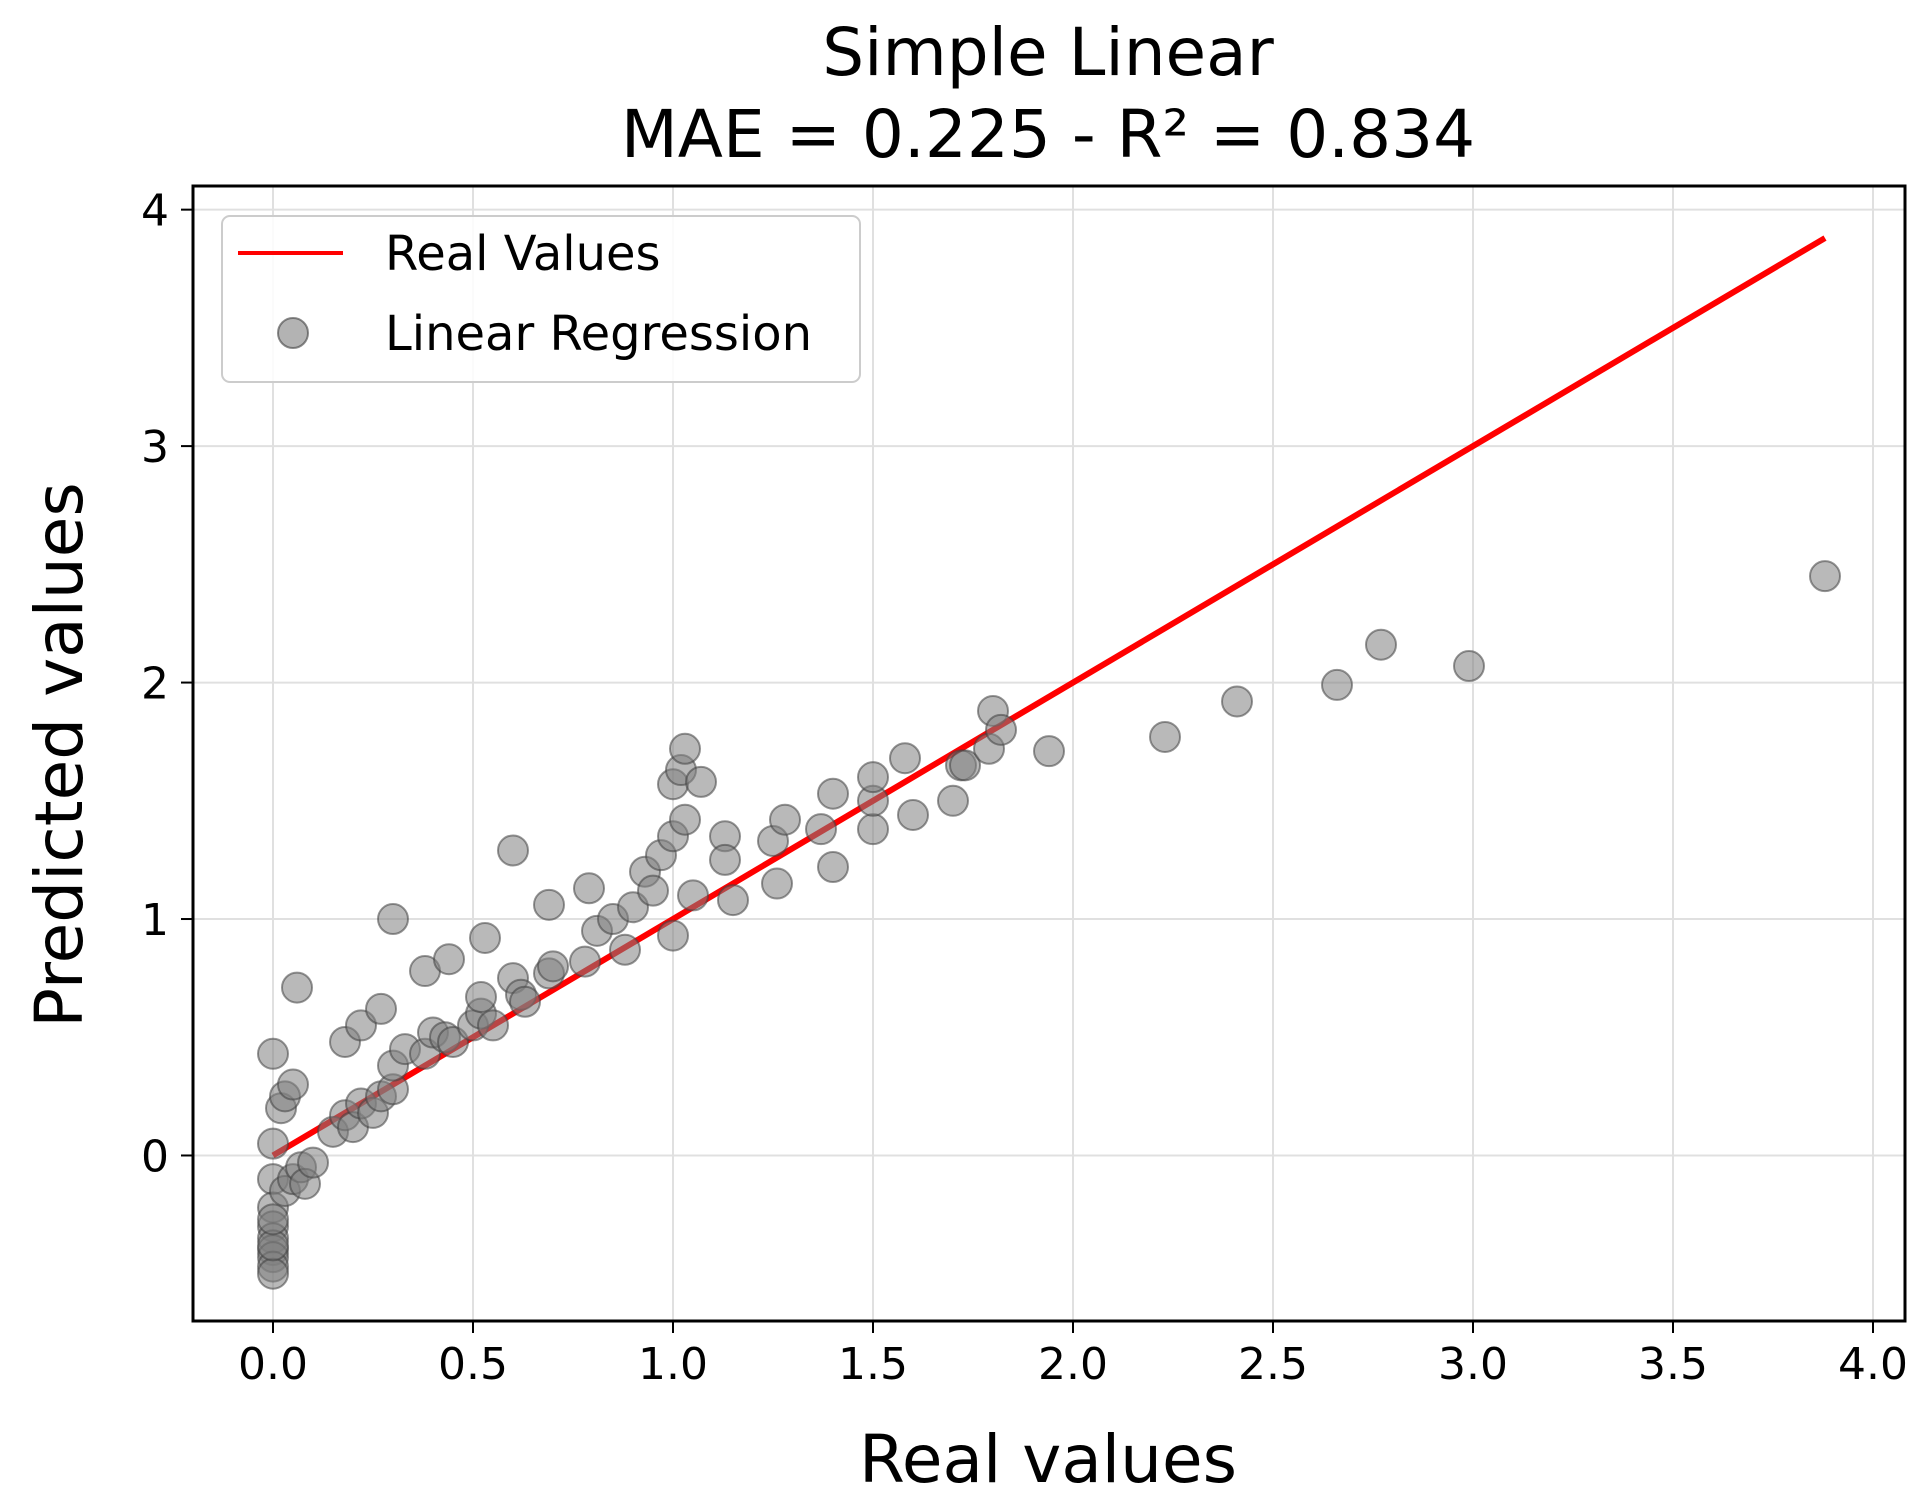  What do you see at coordinates (1673, 1364) in the screenshot?
I see `x-tick-label: 3.5` at bounding box center [1673, 1364].